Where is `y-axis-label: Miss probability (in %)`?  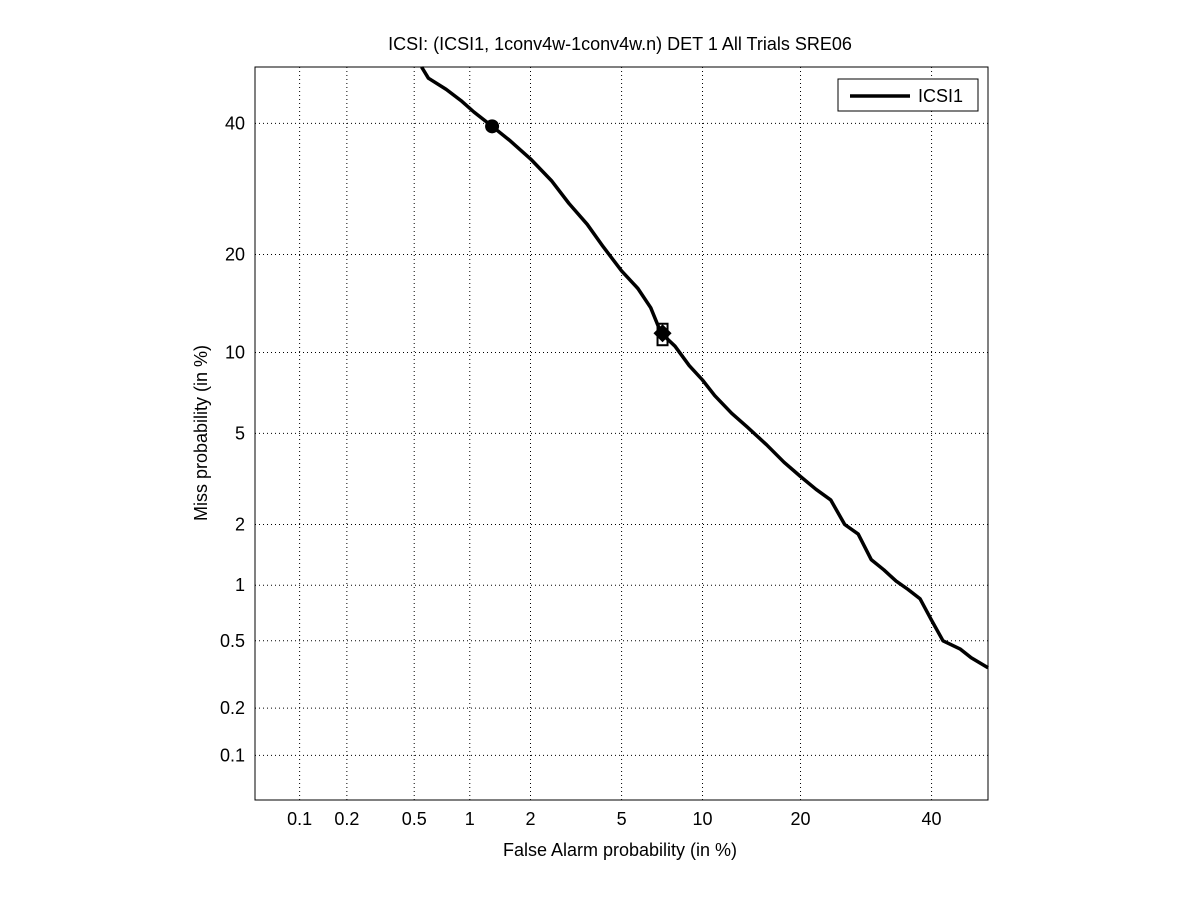
y-axis-label: Miss probability (in %) is located at coordinates (201, 433).